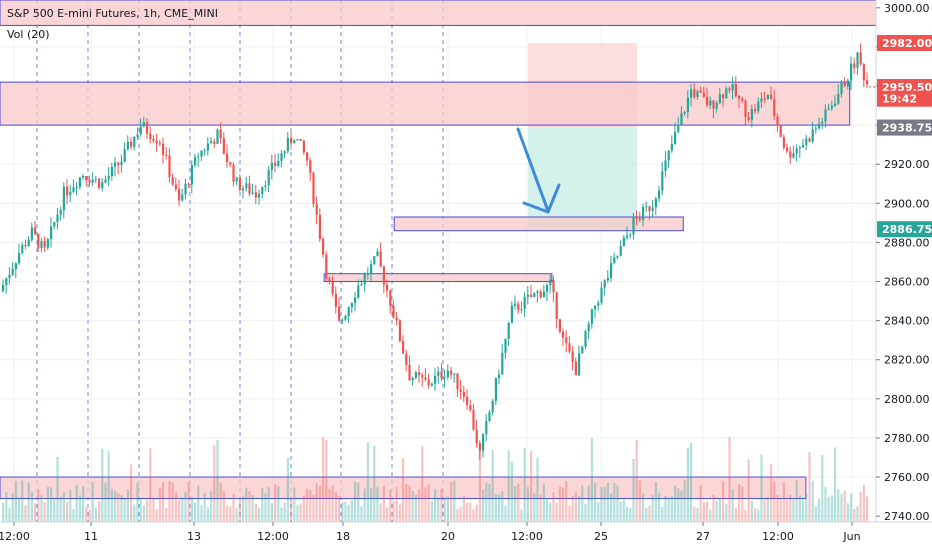  Describe the element at coordinates (91, 536) in the screenshot. I see `time-tick-label: 11` at that location.